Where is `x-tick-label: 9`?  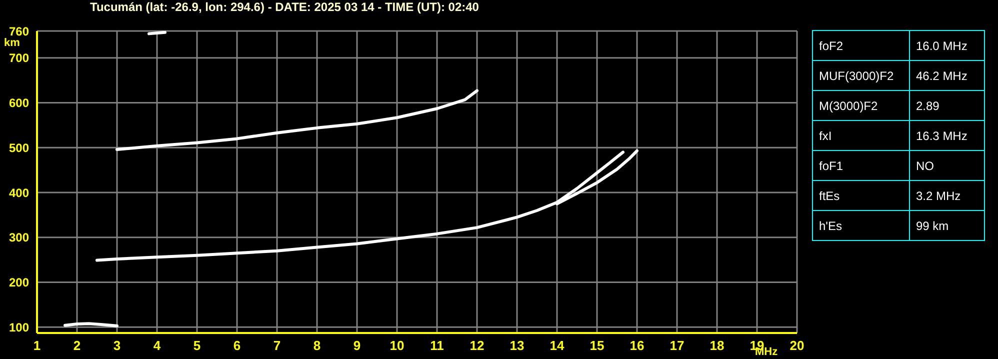
x-tick-label: 9 is located at coordinates (357, 346).